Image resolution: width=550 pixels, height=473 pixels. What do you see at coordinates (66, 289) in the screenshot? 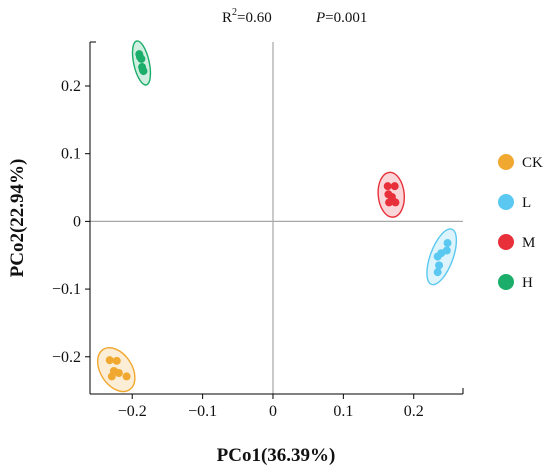
I see `y-tick-label: −0.1` at bounding box center [66, 289].